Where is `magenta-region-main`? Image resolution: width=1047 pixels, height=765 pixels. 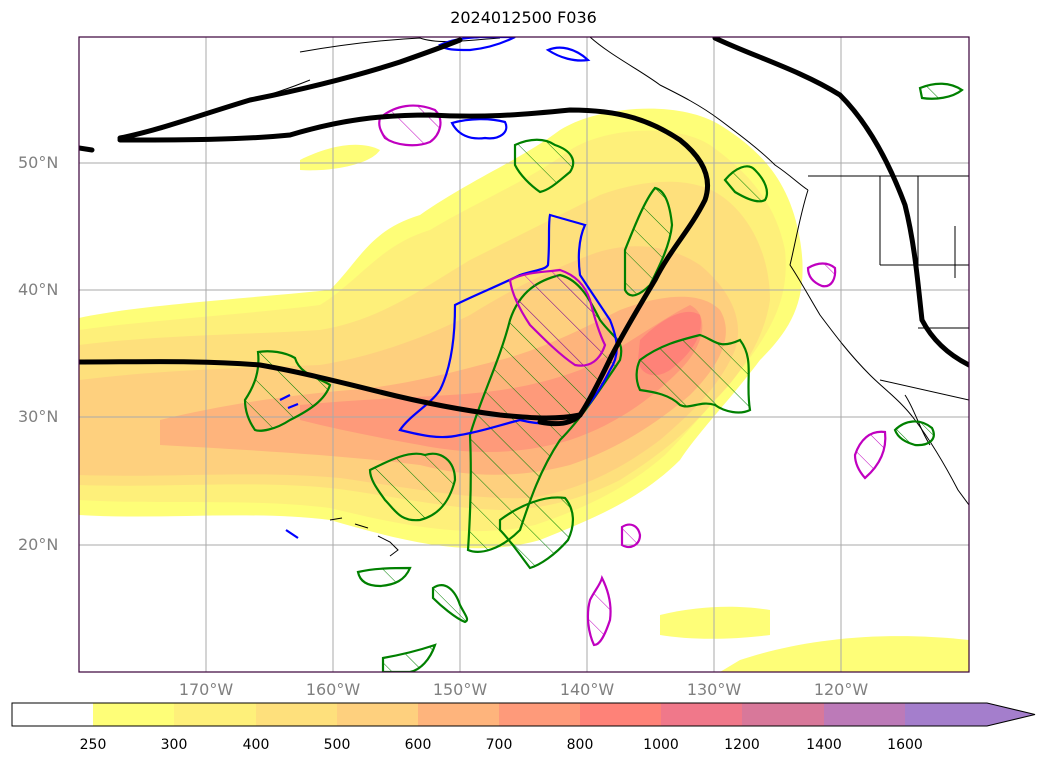
magenta-region-main is located at coordinates (557, 317).